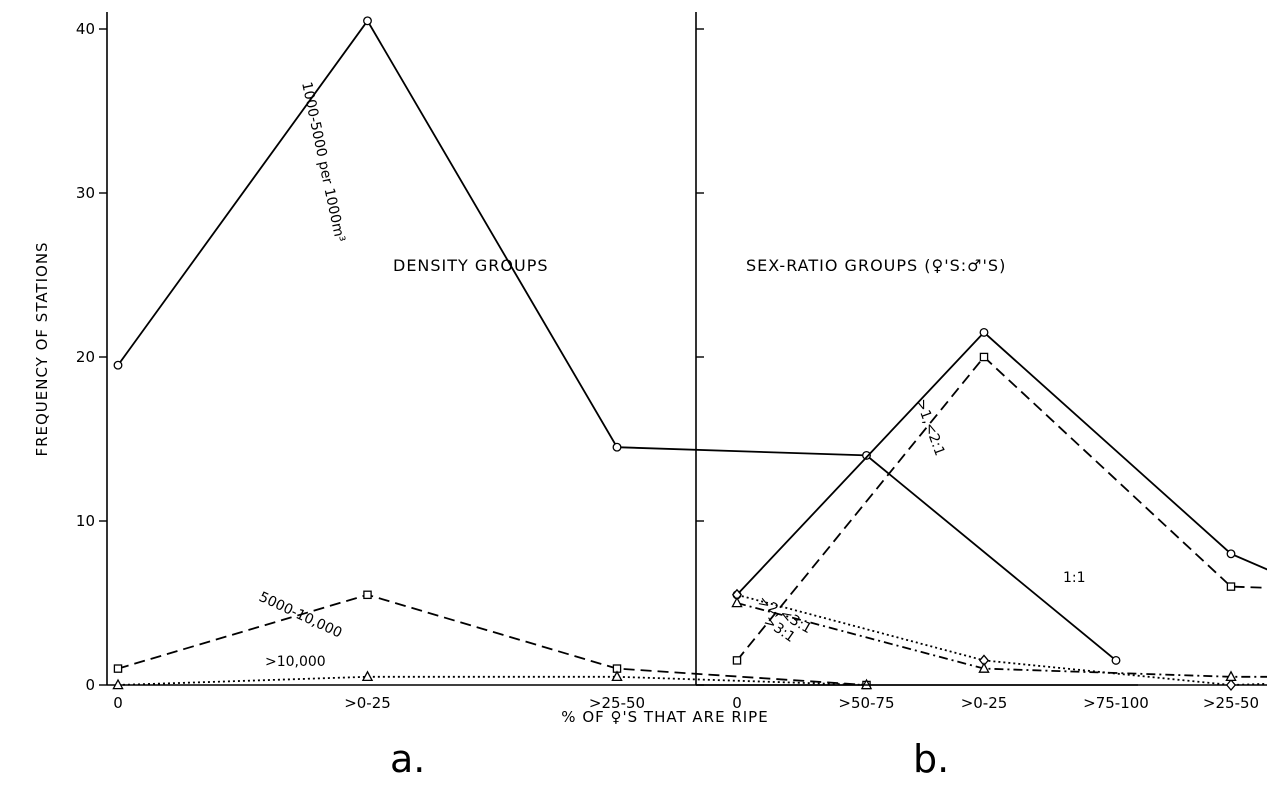  Describe the element at coordinates (876, 265) in the screenshot. I see `panel-title-b: SEX-RATIO GROUPS (♀'S:♂'S)` at that location.